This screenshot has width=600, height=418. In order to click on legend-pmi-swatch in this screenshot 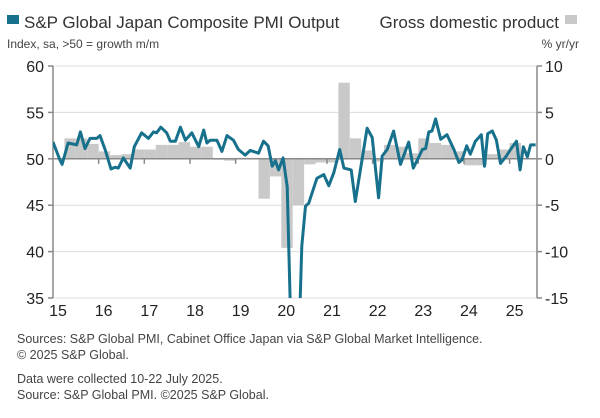, I will do `click(13, 19)`.